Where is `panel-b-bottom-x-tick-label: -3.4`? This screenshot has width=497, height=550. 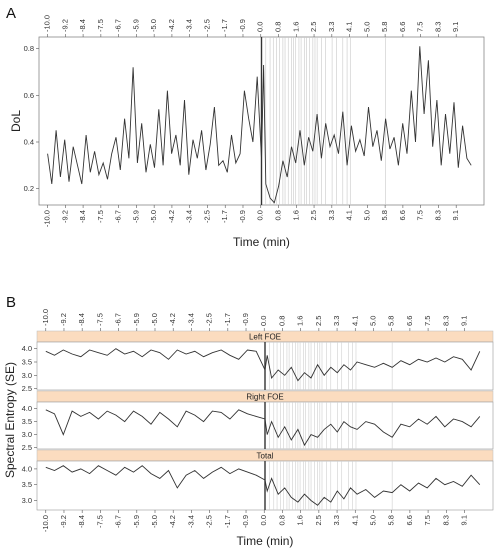
panel-b-bottom-x-tick-label: -3.4 is located at coordinates (190, 521).